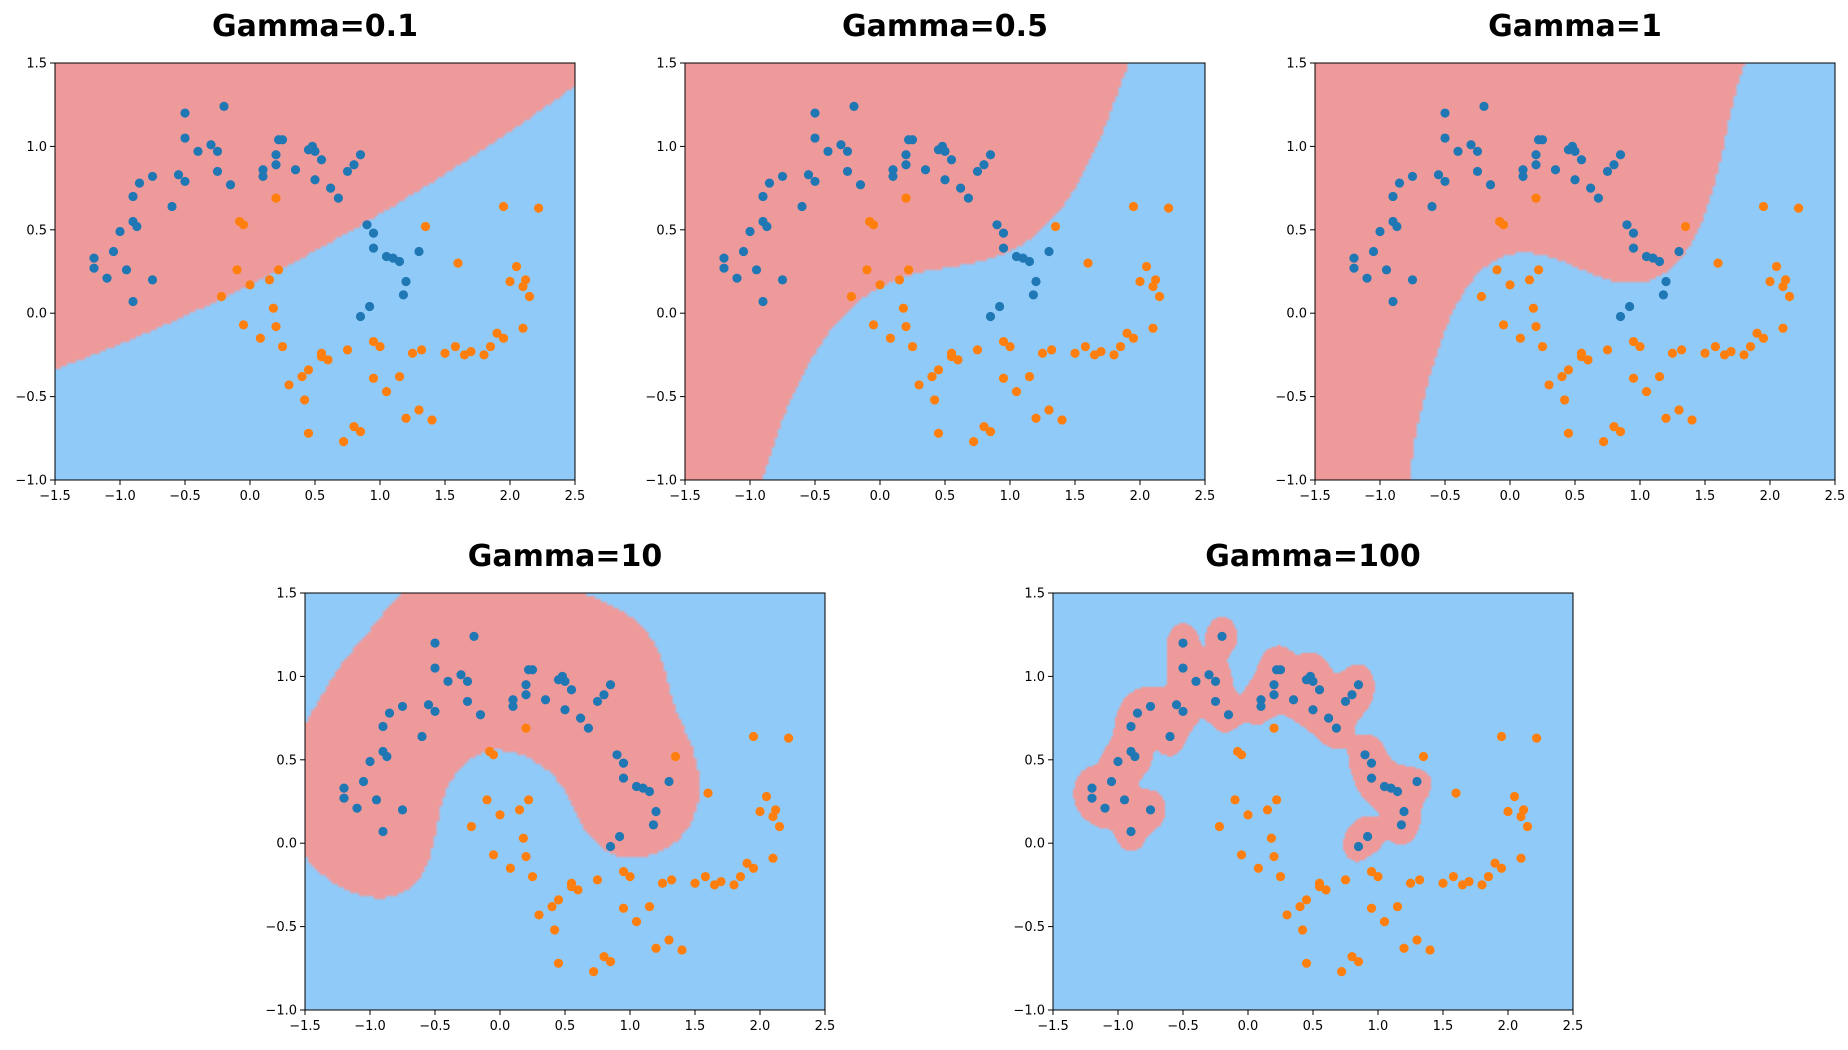  I want to click on x-tick-label: 2.5, so click(1573, 1026).